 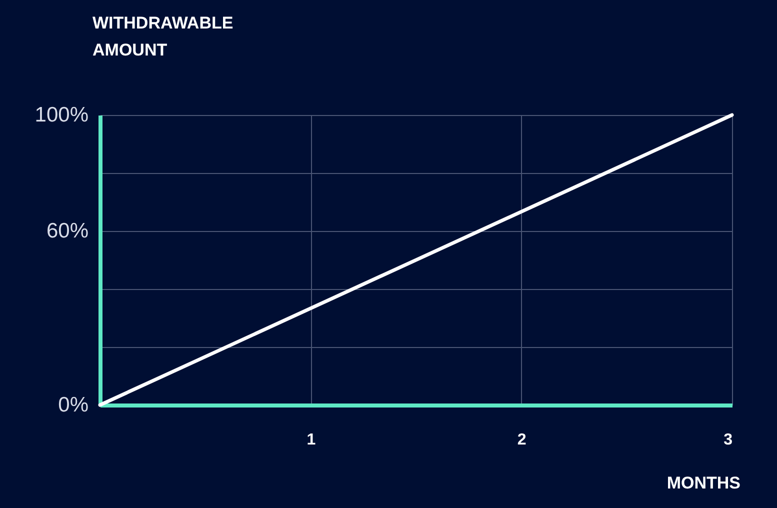 What do you see at coordinates (67, 231) in the screenshot?
I see `y-tick-label: 60%` at bounding box center [67, 231].